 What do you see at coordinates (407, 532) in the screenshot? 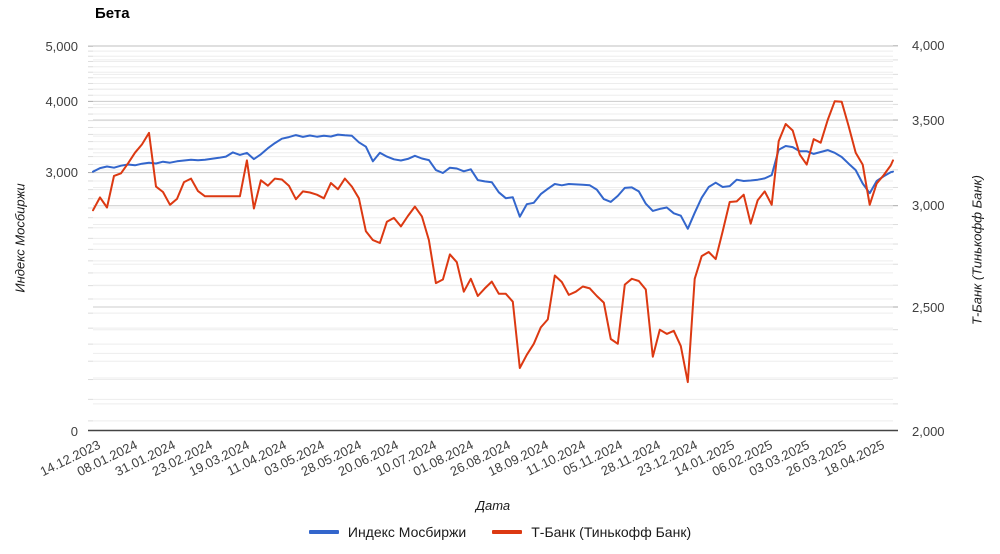
I see `legend-label-moex: Индекс Мосбиржи` at bounding box center [407, 532].